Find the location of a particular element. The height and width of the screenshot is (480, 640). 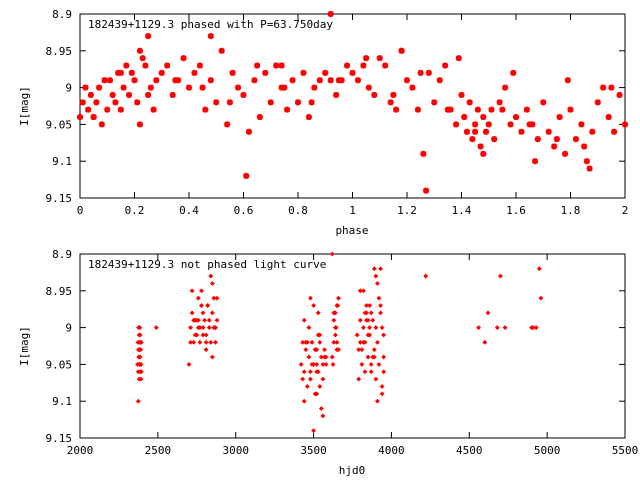

y-axis-label: I[mag] is located at coordinates (24, 346).